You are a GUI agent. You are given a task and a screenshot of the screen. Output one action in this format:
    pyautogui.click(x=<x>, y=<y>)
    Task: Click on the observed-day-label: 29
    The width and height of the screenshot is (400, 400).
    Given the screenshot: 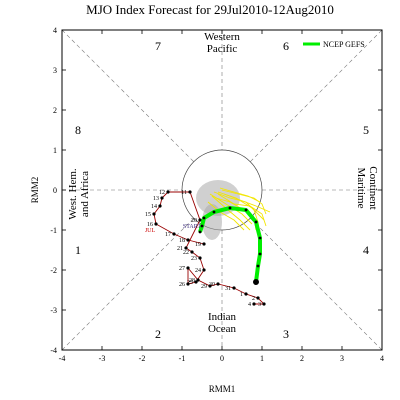 What is the action you would take?
    pyautogui.click(x=204, y=287)
    